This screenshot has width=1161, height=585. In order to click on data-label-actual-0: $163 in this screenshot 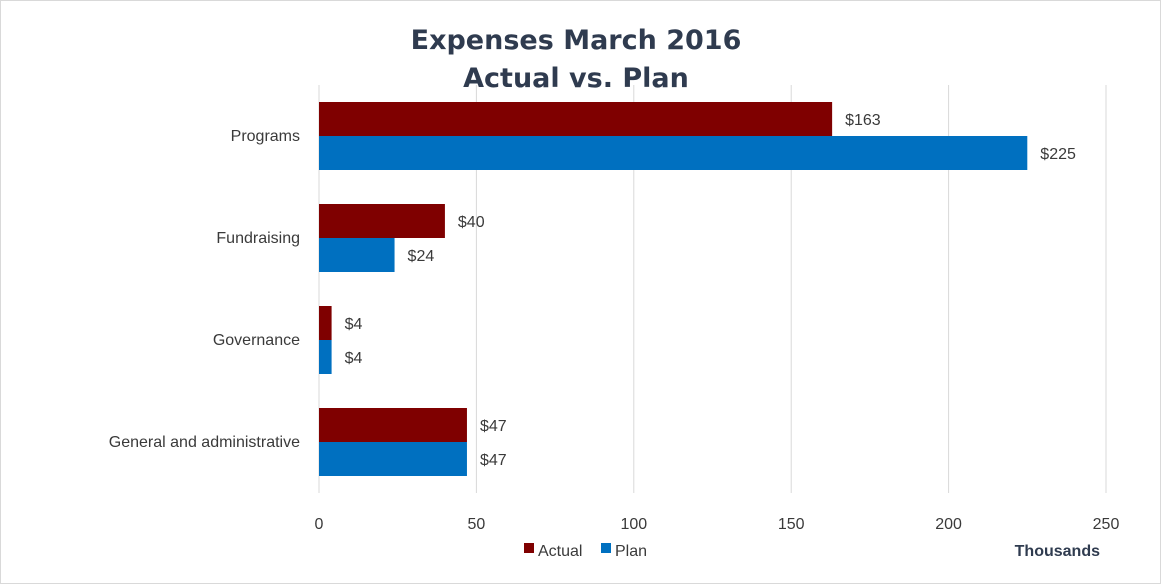, I will do `click(863, 120)`.